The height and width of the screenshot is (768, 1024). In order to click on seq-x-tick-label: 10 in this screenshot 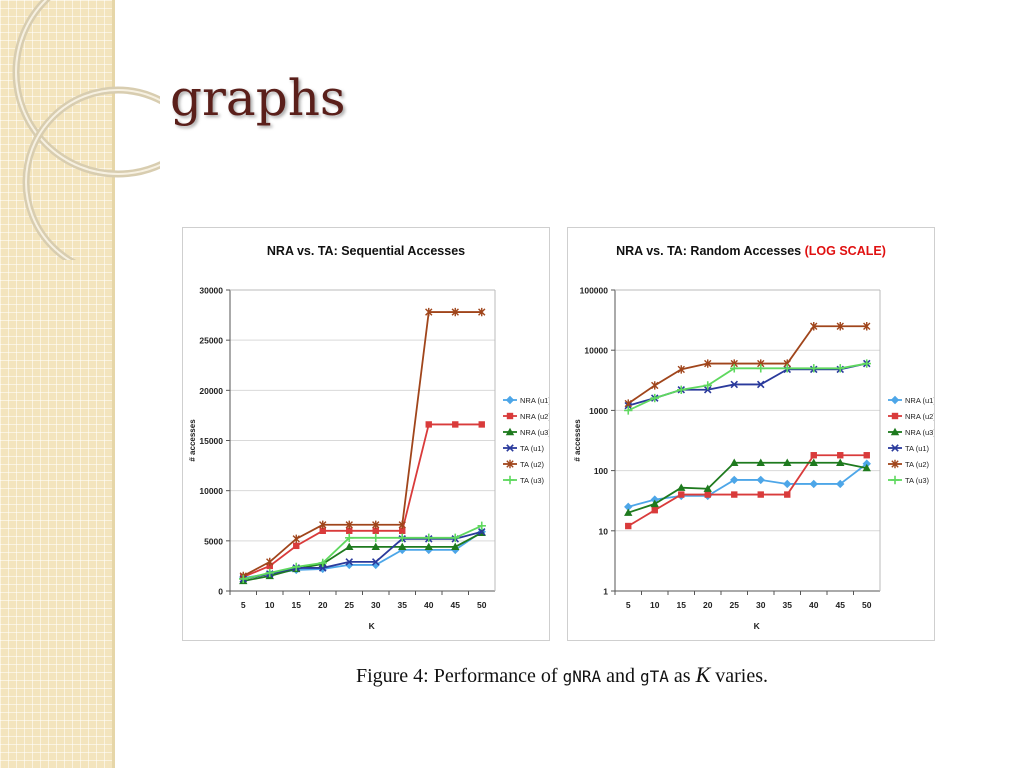, I will do `click(270, 605)`.